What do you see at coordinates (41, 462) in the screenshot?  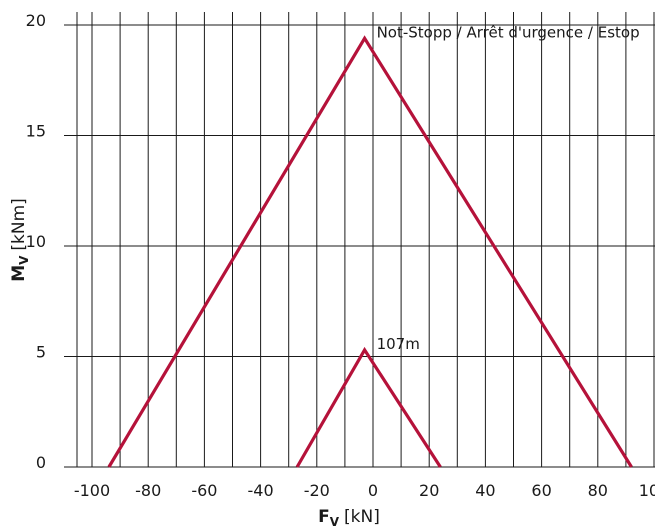 I see `y-tick-label: 0` at bounding box center [41, 462].